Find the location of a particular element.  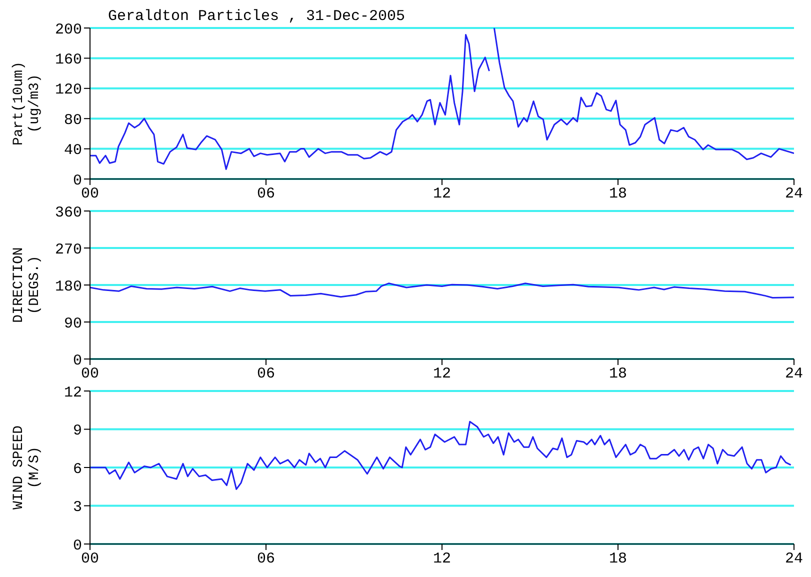

y-tick-label: 40 is located at coordinates (73, 151).